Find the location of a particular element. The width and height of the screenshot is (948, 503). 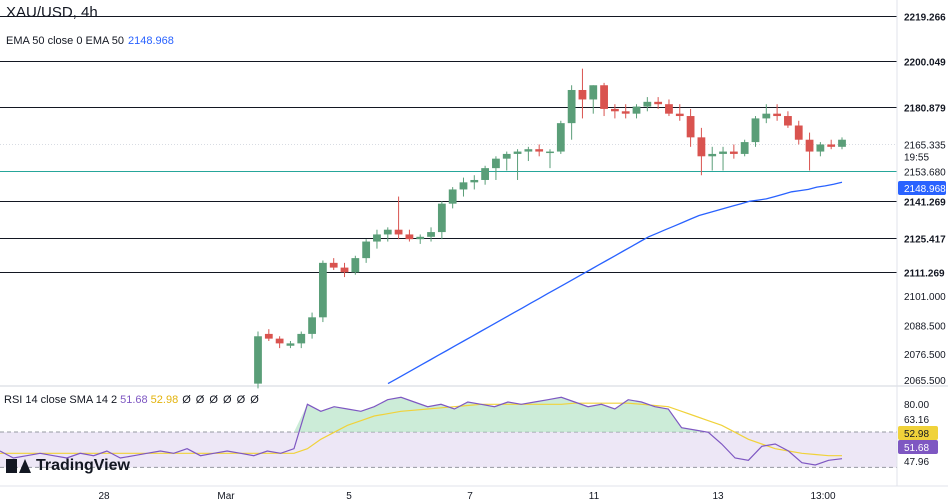

ema-legend: EMA 50 close 0 EMA 50 2148.968 is located at coordinates (90, 41).